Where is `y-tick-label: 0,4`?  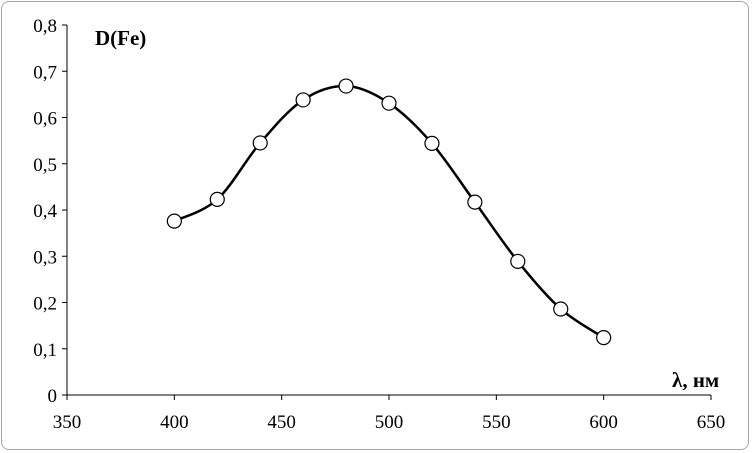
y-tick-label: 0,4 is located at coordinates (45, 211).